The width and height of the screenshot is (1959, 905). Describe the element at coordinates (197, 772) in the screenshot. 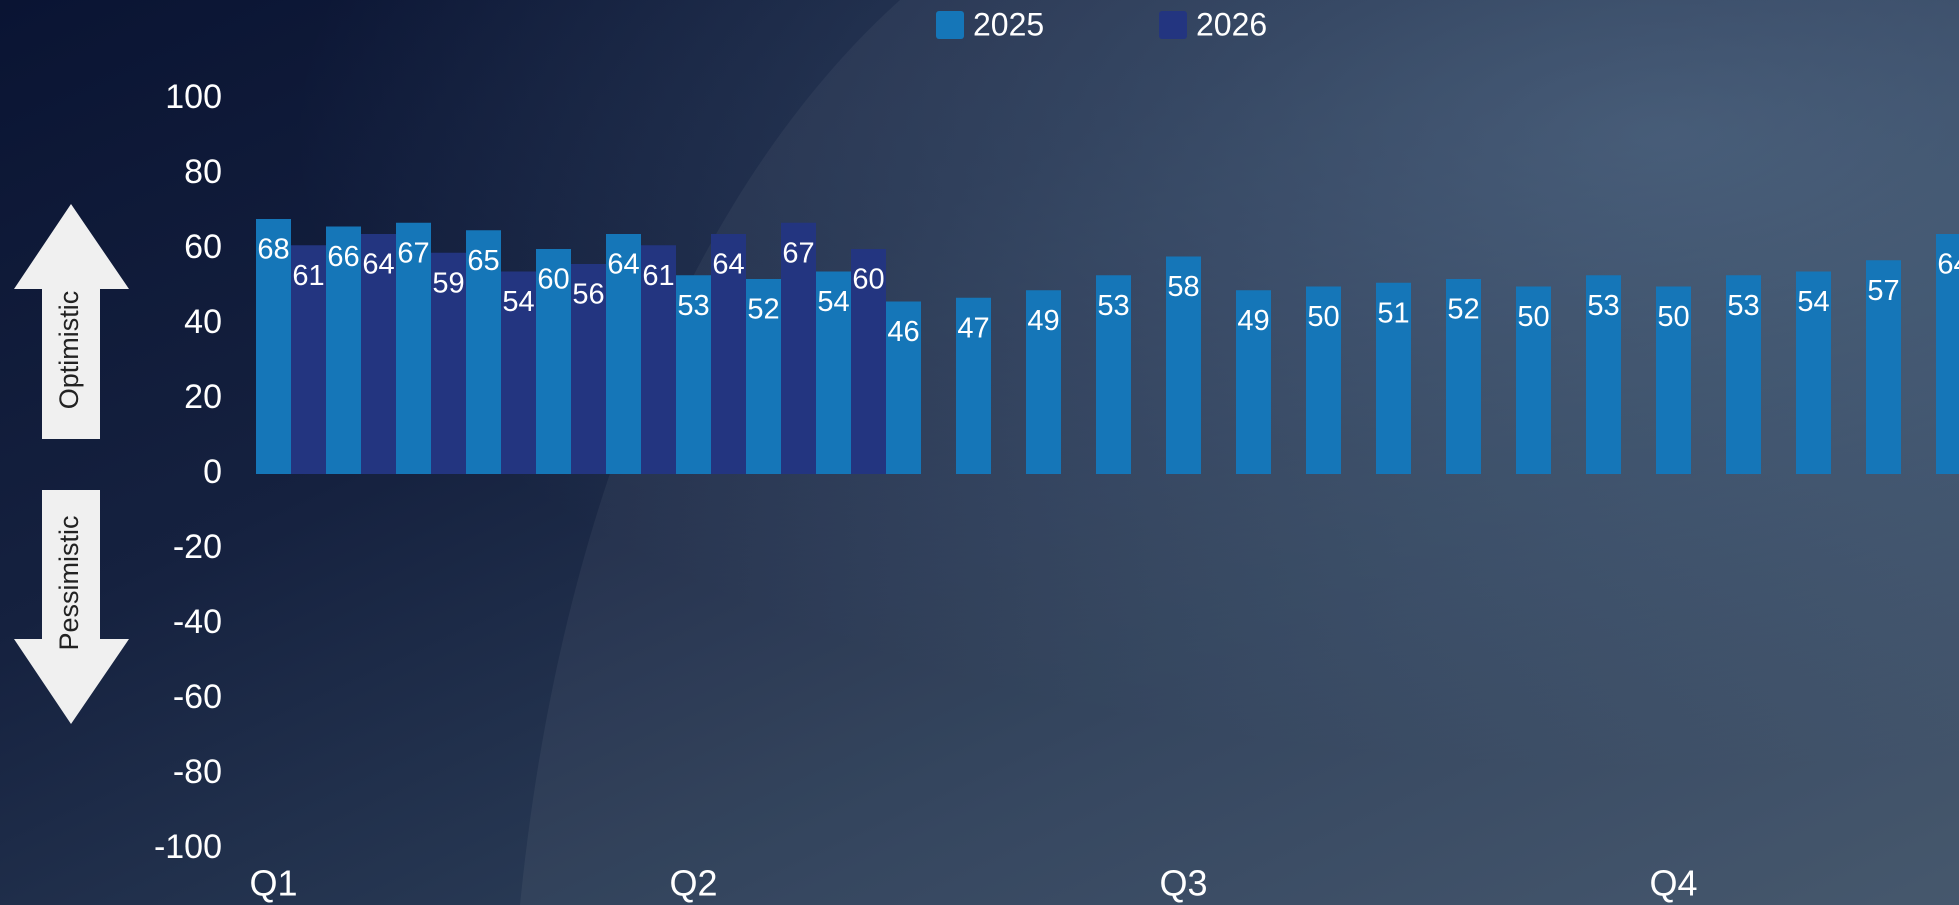

I see `y-tick-label: -80` at that location.